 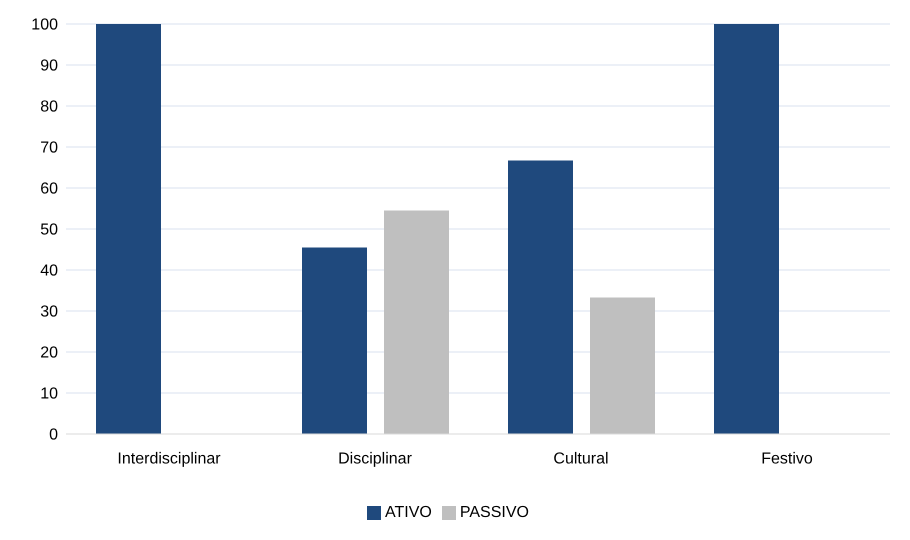 What do you see at coordinates (44, 25) in the screenshot?
I see `y-tick-label: 100` at bounding box center [44, 25].